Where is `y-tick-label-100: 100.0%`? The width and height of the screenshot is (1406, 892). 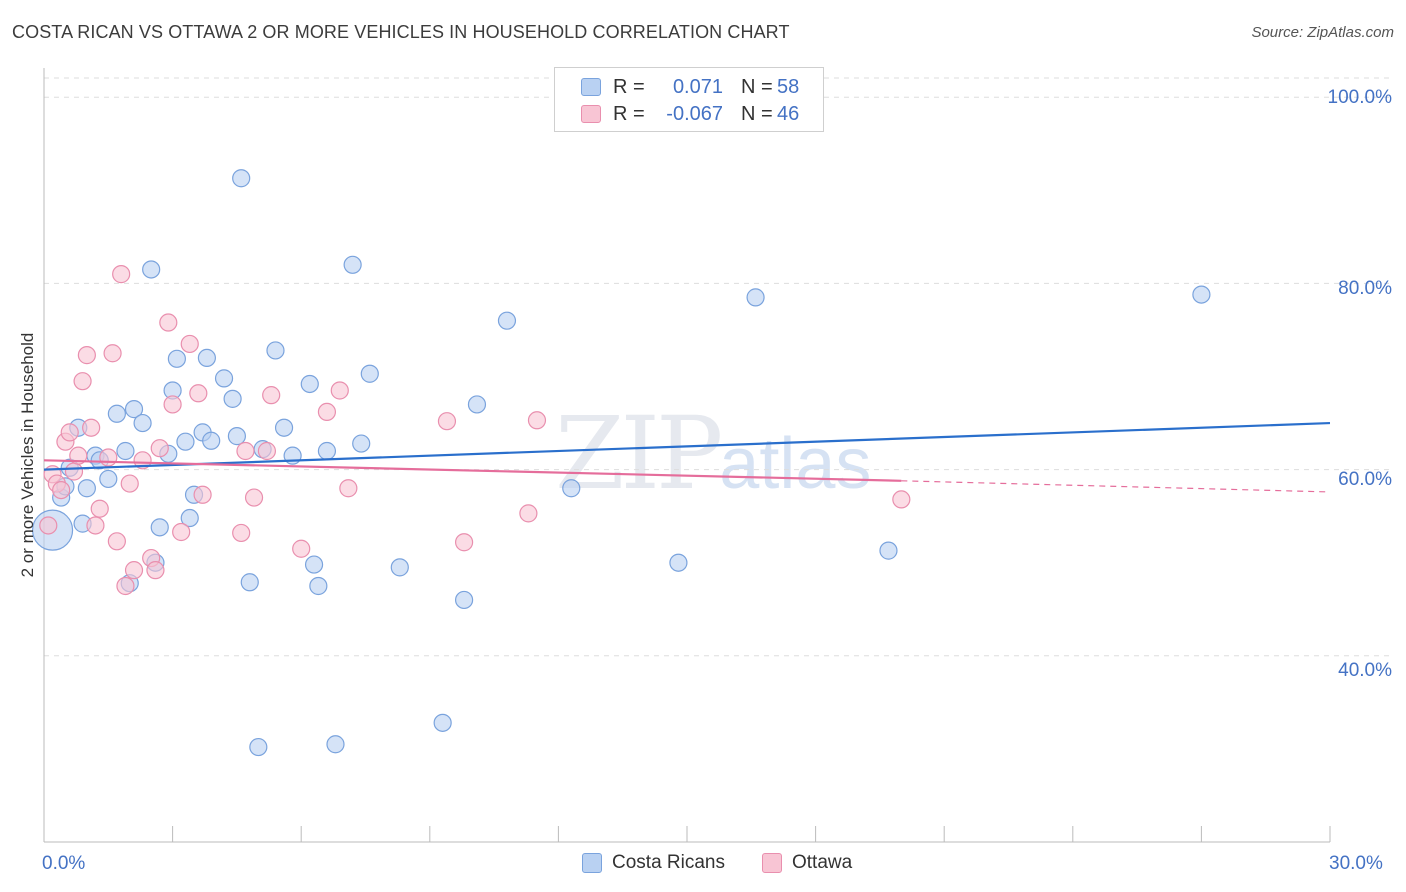 y-tick-label-100: 100.0% is located at coordinates (1359, 97).